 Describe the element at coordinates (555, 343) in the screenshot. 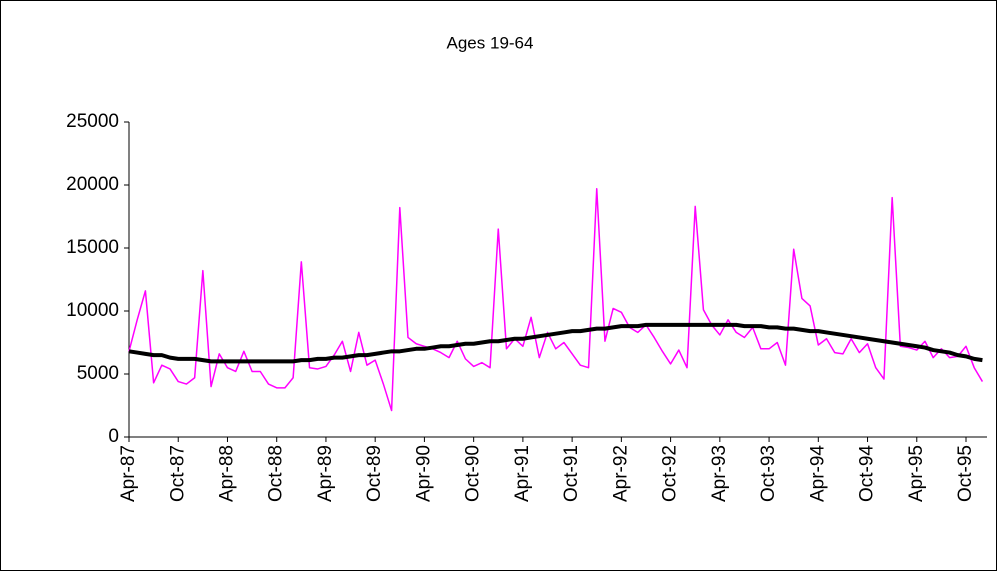

I see `line-series` at that location.